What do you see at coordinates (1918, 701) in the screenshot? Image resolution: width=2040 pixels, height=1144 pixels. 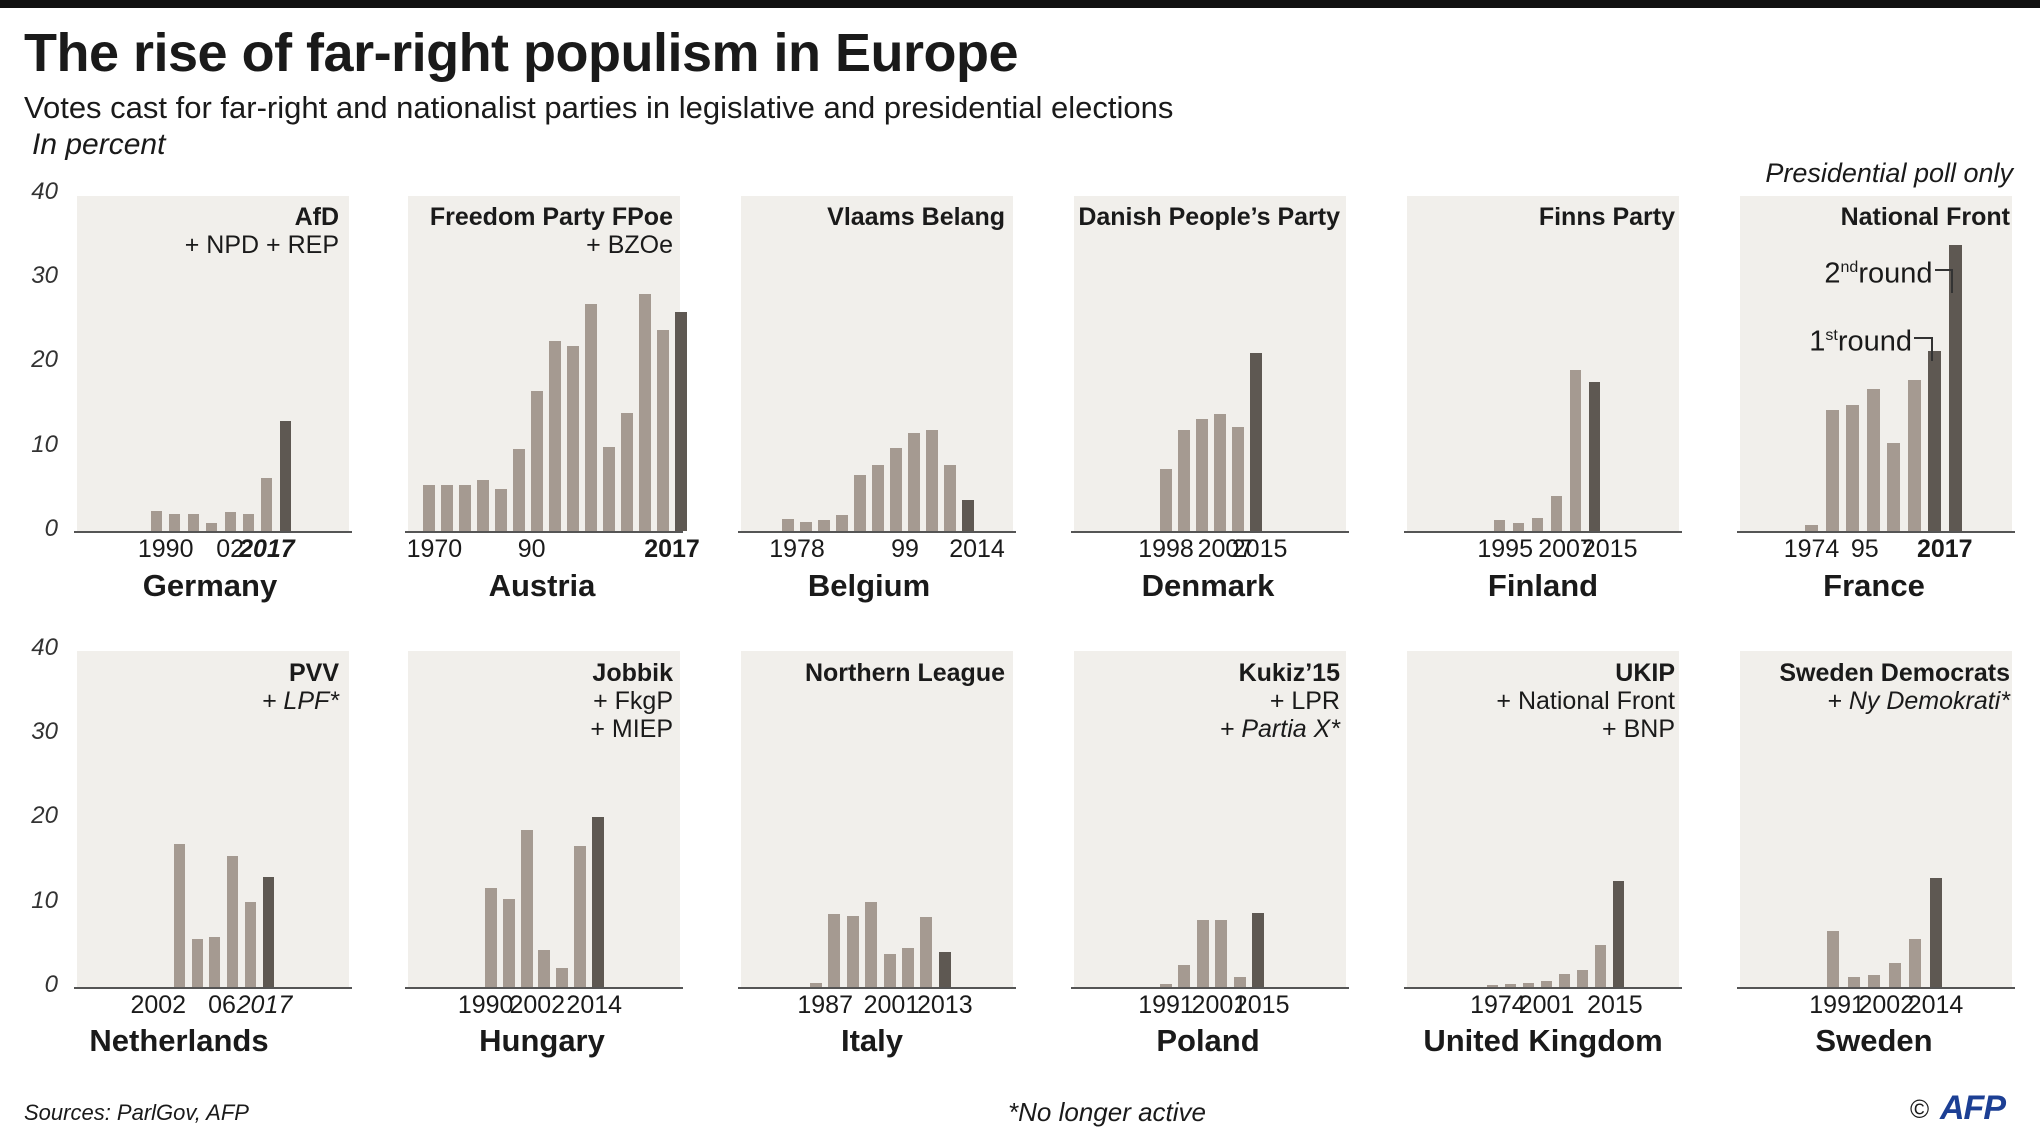 I see `allied-party-label: + Ny Demokrati*` at bounding box center [1918, 701].